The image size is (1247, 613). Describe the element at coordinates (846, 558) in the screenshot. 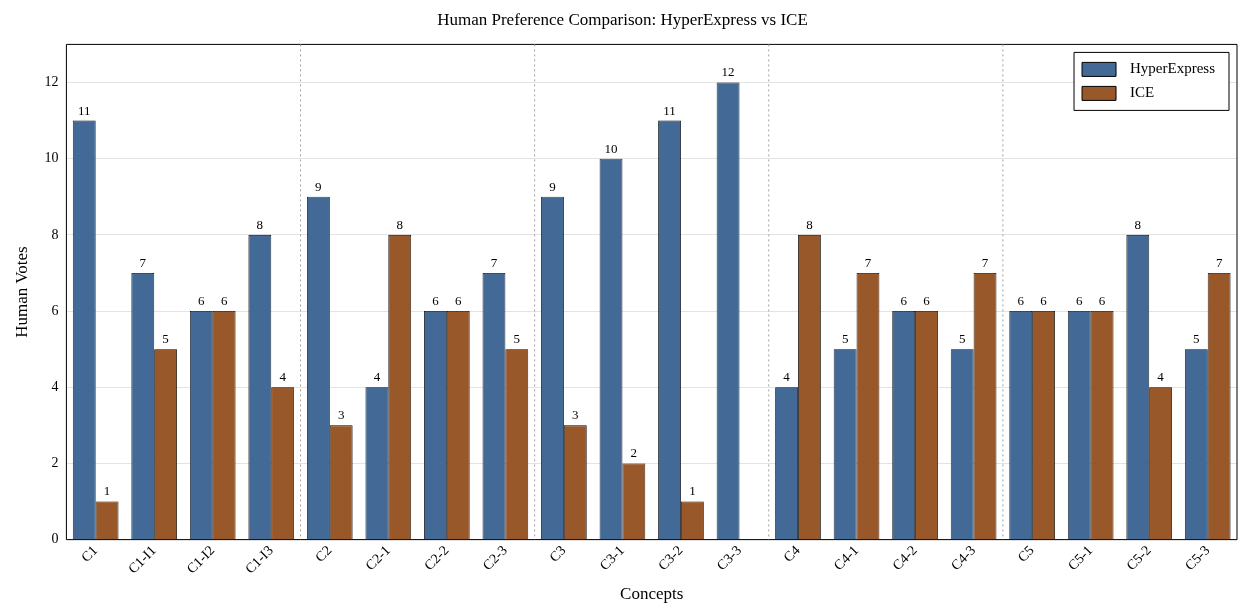

I see `x-tick-label: C4-1` at that location.